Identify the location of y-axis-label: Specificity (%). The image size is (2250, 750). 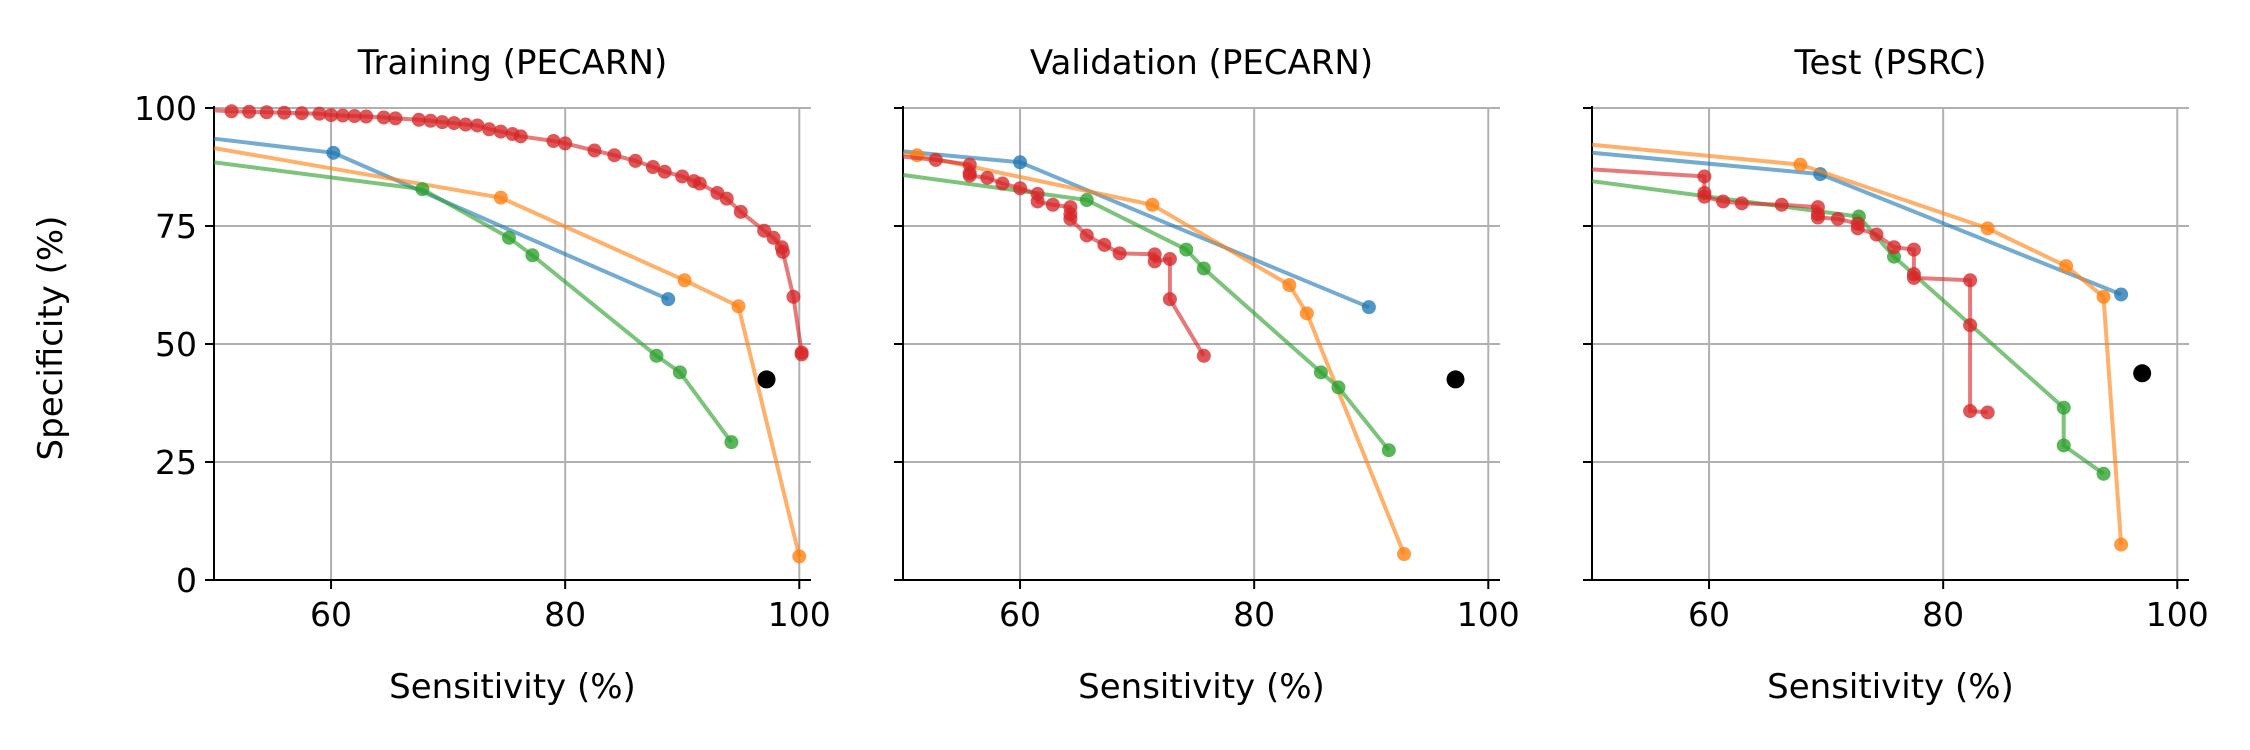
(51, 338).